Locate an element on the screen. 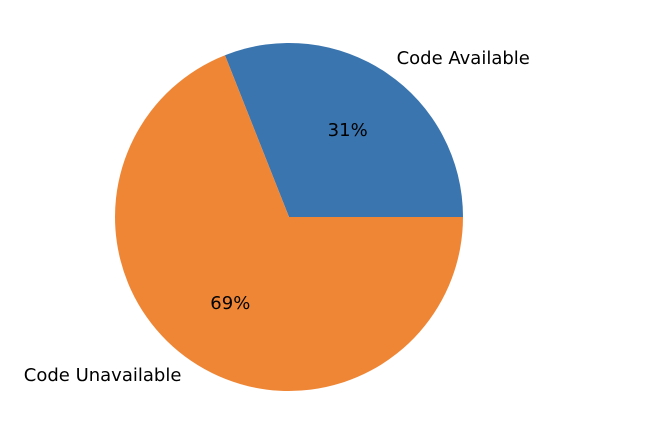 The width and height of the screenshot is (666, 432). pie-slice-code-available is located at coordinates (343, 130).